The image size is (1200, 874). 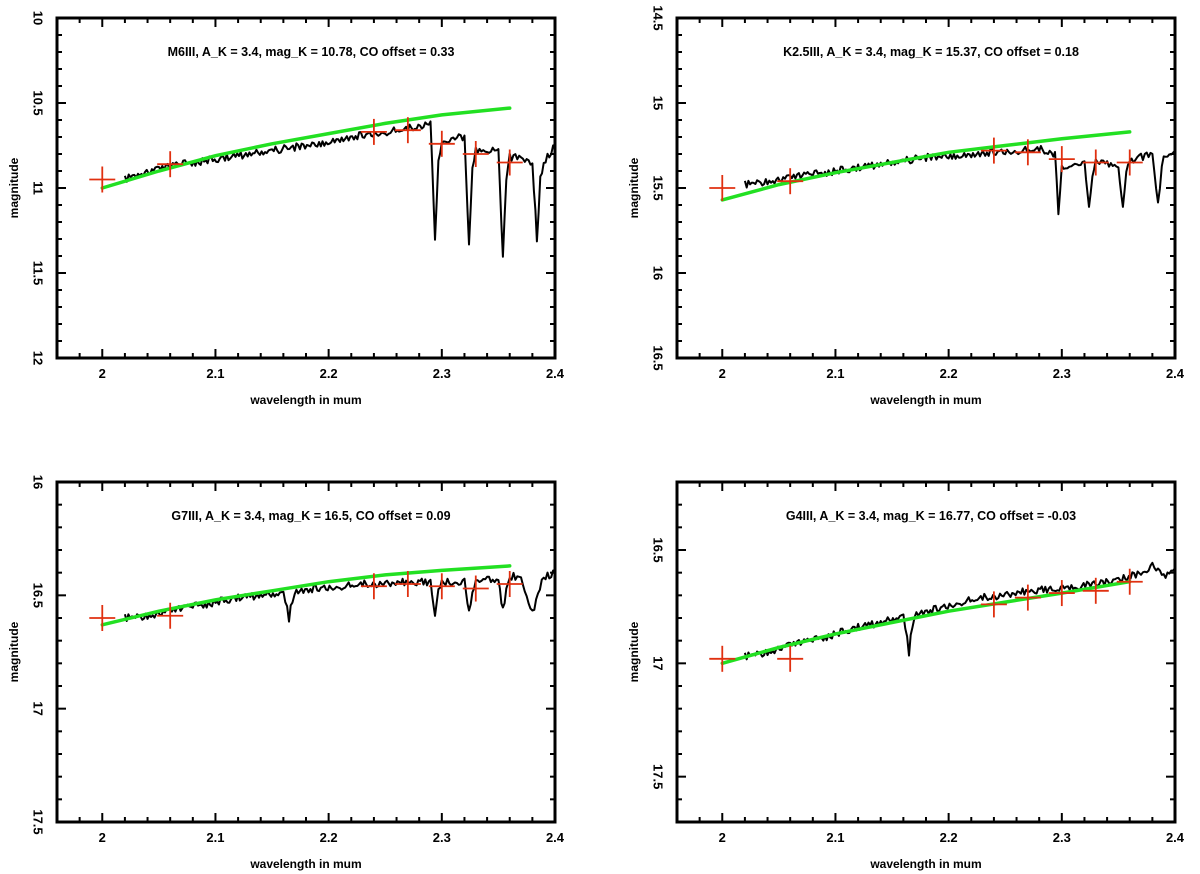 I want to click on y-tick-label: 10, so click(x=38, y=18).